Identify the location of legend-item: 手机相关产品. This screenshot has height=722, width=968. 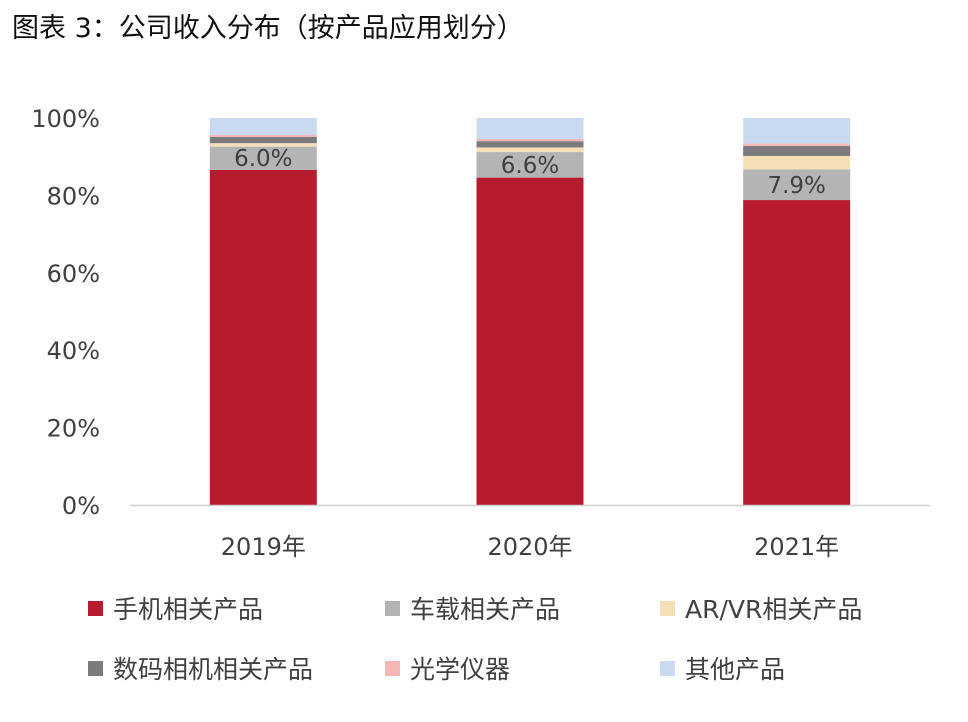
(175, 608).